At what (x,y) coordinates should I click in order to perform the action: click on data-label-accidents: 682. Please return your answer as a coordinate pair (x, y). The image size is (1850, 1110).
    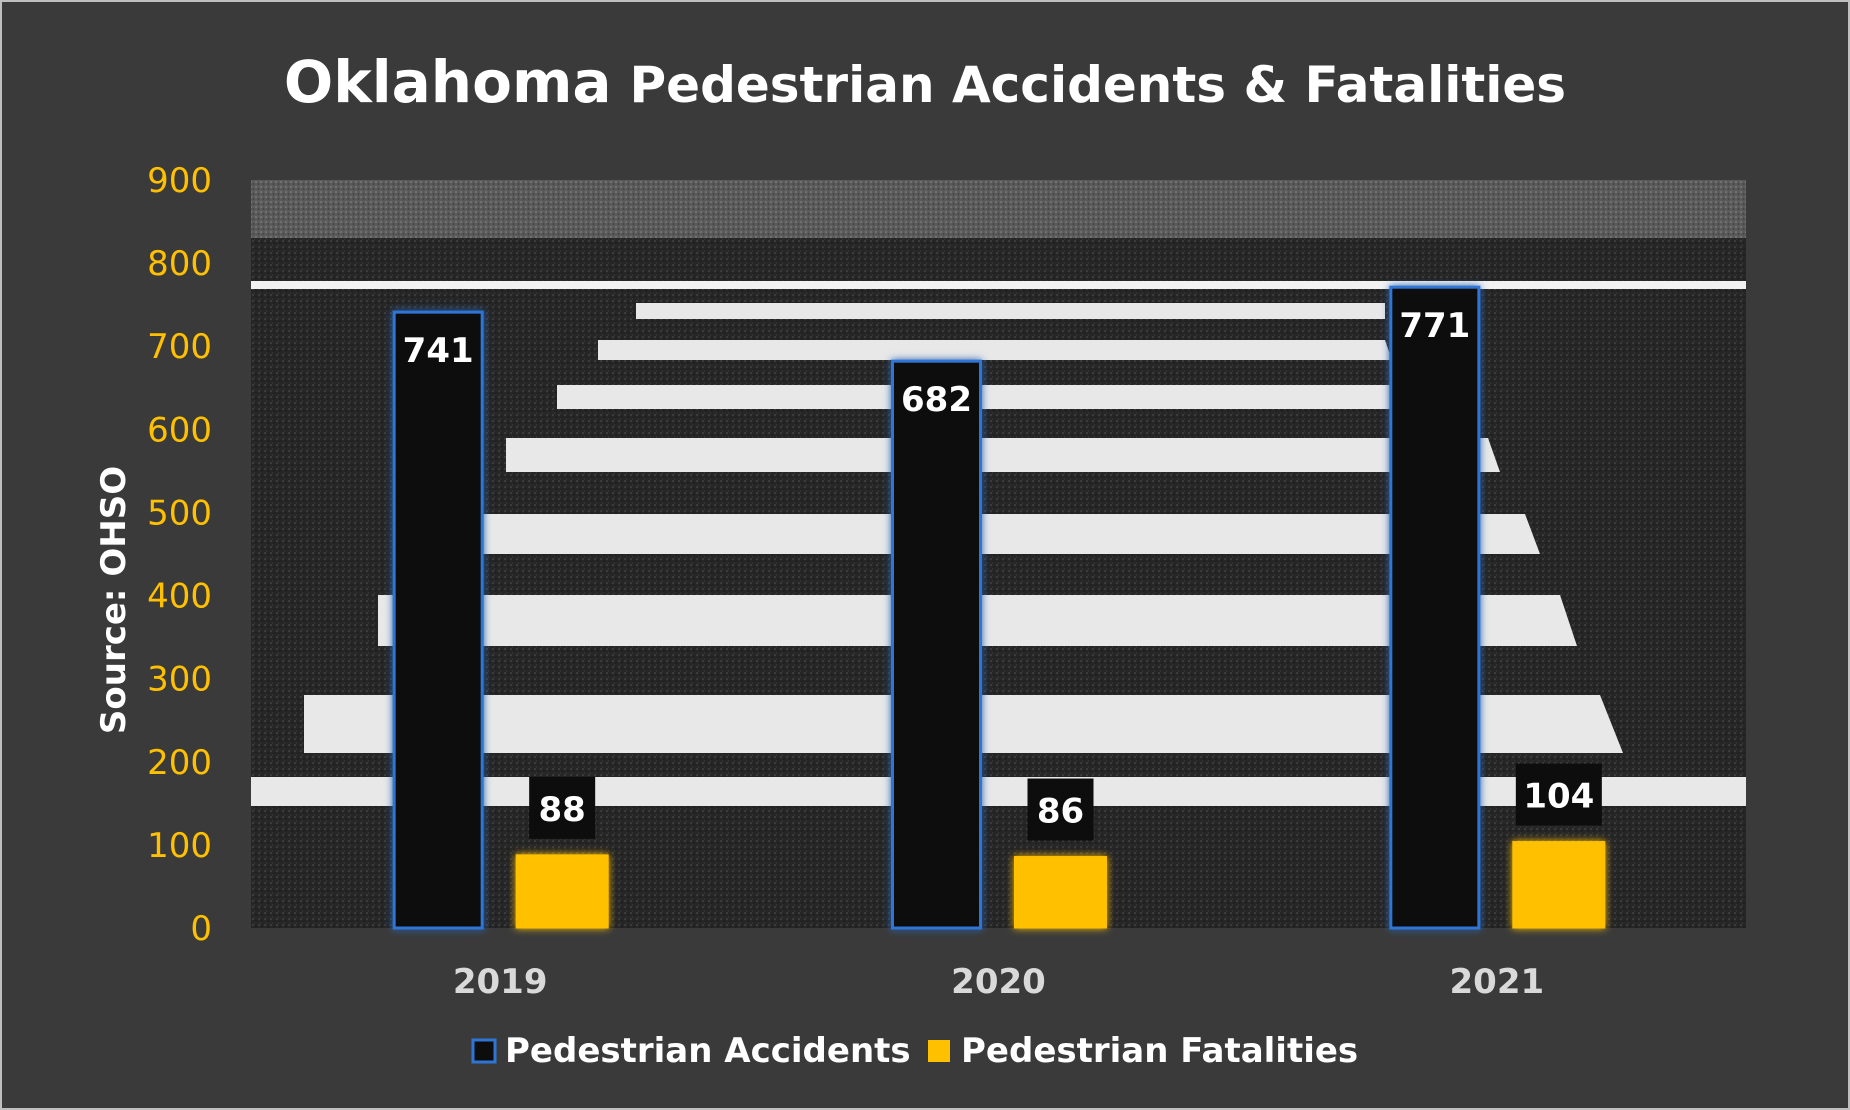
    Looking at the image, I should click on (936, 400).